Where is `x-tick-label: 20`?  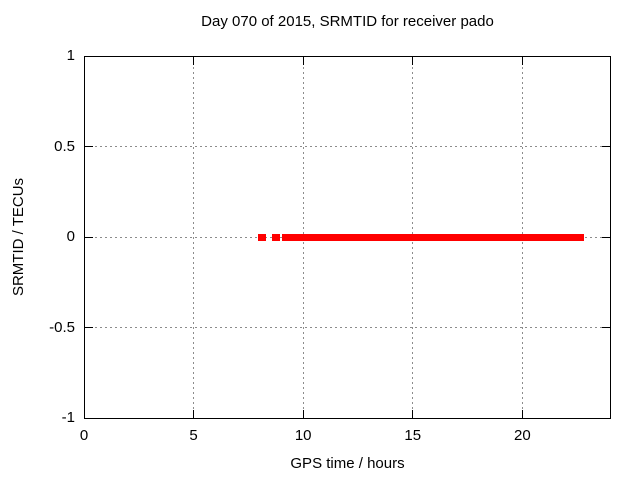
x-tick-label: 20 is located at coordinates (522, 435).